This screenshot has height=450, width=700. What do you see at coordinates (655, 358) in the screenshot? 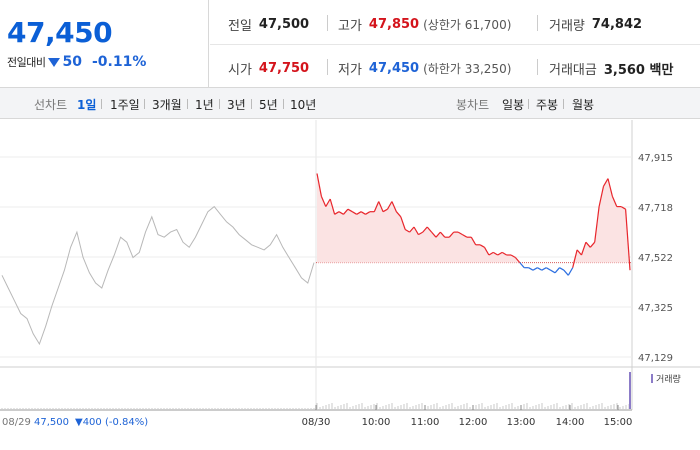
I see `y-tick-label: 47,129` at bounding box center [655, 358].